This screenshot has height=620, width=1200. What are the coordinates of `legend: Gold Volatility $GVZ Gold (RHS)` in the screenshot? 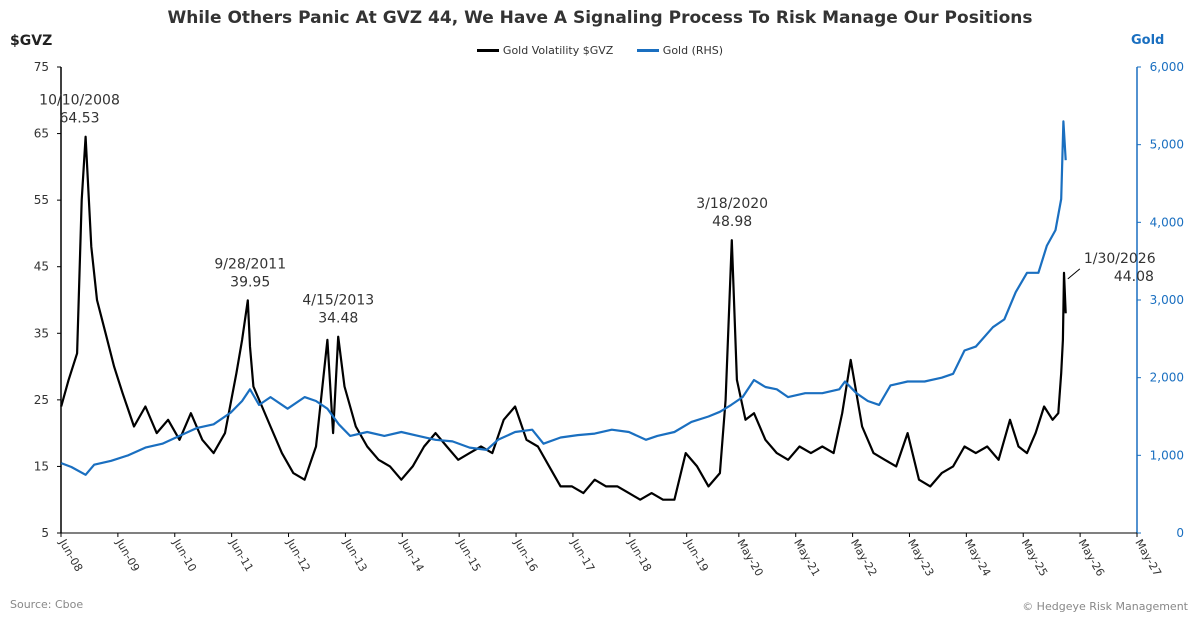 It's located at (600, 49).